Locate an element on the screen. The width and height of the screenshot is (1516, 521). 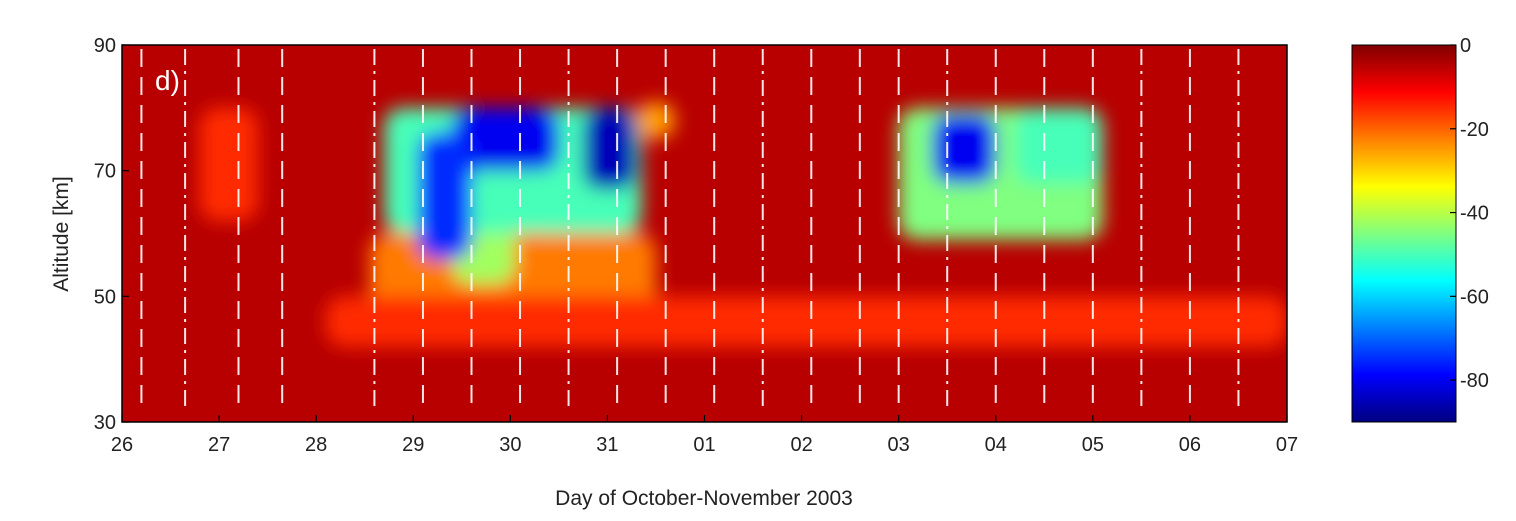
colorbar-ticks: 0 -20 -40 -60 -80 is located at coordinates (1469, 213).